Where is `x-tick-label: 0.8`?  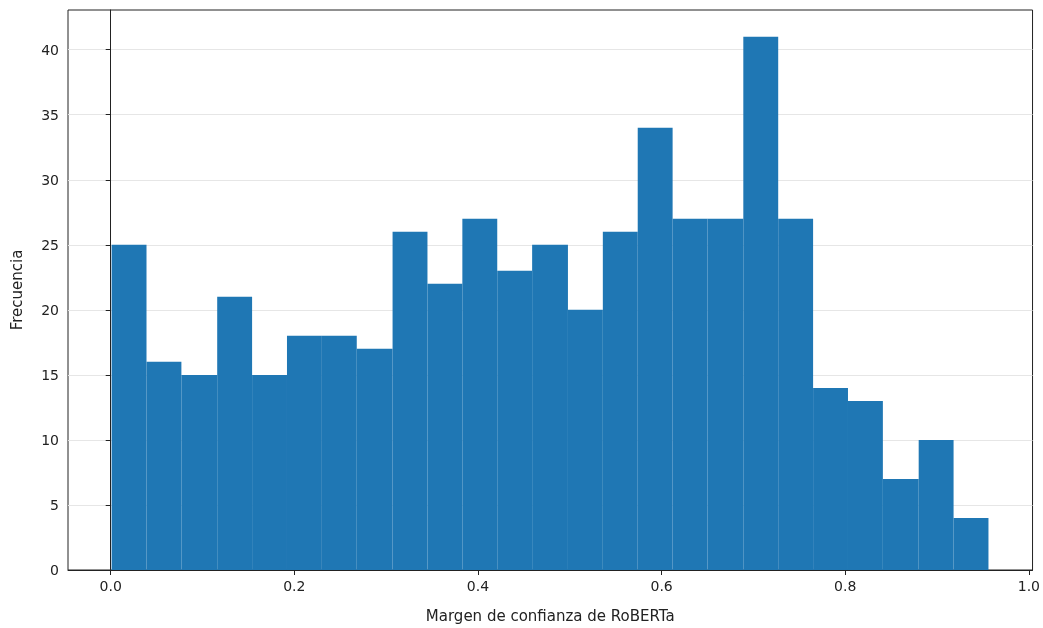
x-tick-label: 0.8 is located at coordinates (845, 586).